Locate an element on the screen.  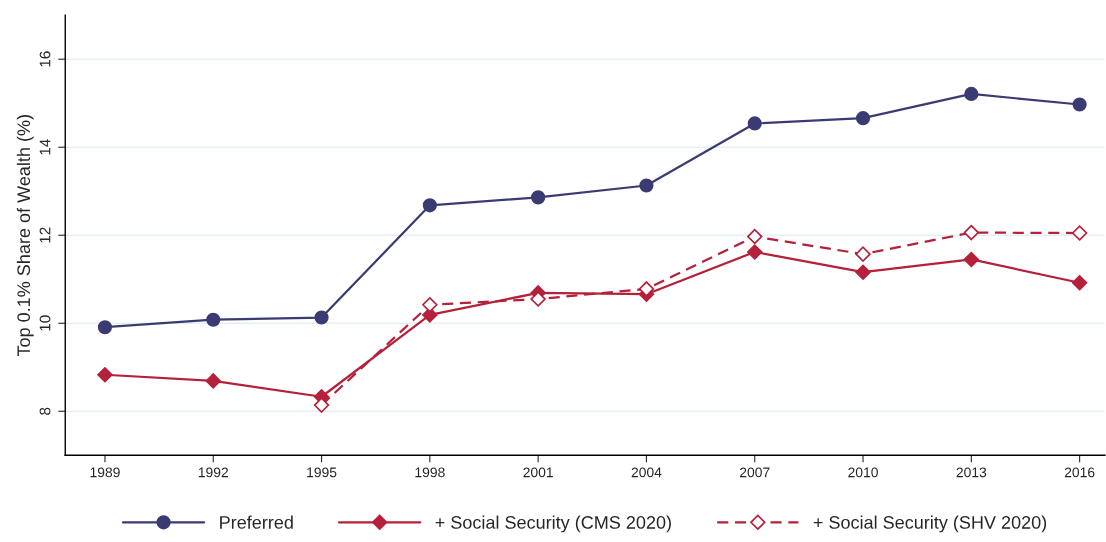
y-tick-label: 10 is located at coordinates (45, 323).